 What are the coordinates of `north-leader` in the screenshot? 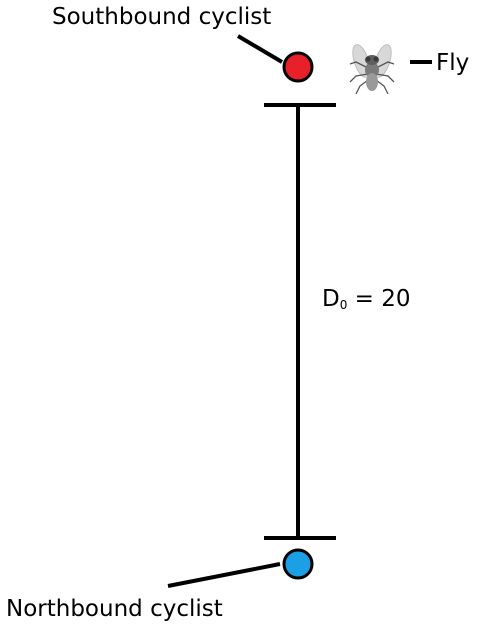 It's located at (224, 575).